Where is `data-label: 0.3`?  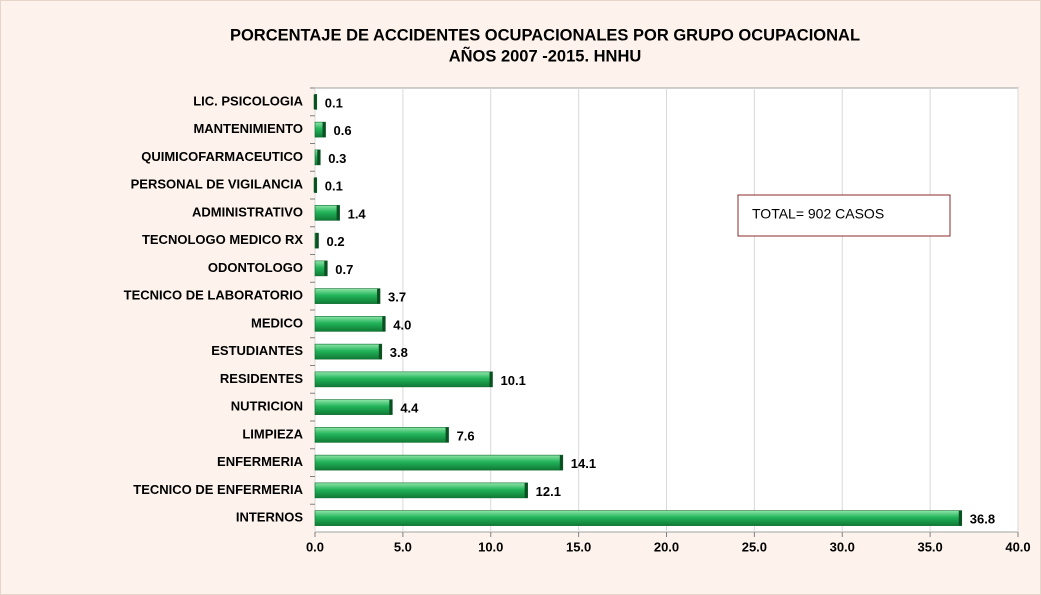
data-label: 0.3 is located at coordinates (337, 158).